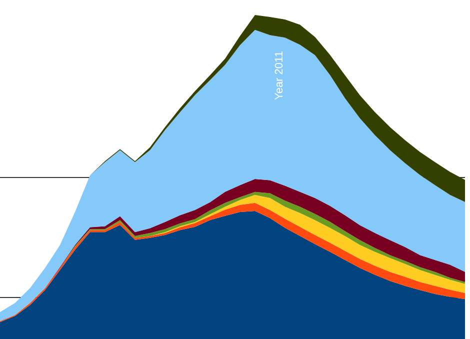 This screenshot has height=339, width=470. I want to click on annotation: Year 2011, so click(280, 75).